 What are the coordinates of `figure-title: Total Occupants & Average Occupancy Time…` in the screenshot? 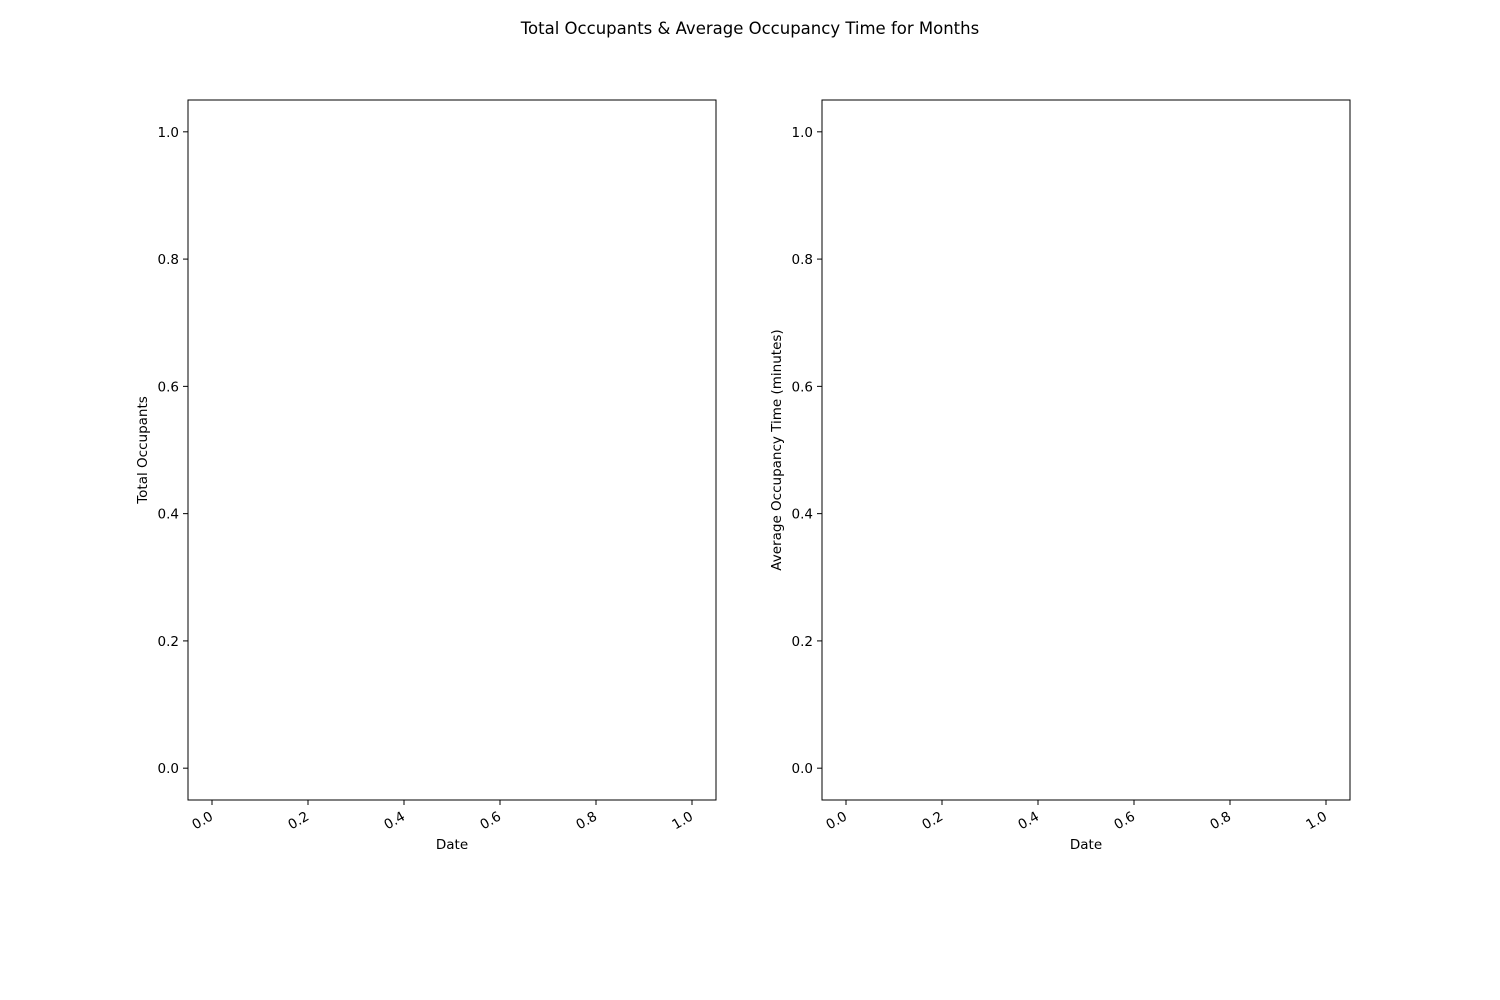 It's located at (749, 28).